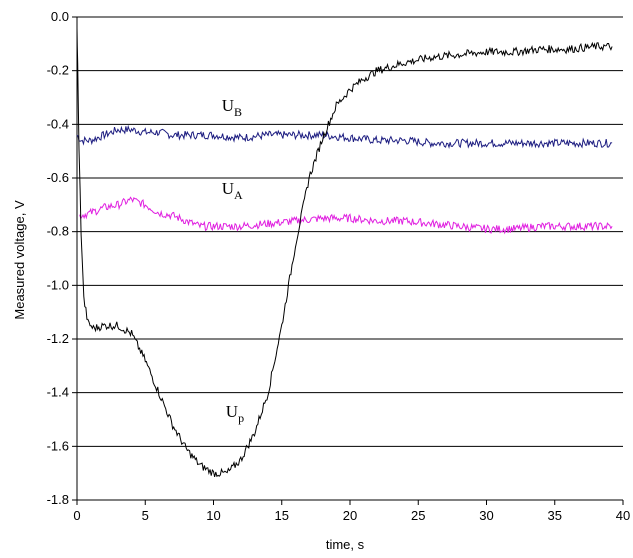 The height and width of the screenshot is (558, 633). I want to click on y-tick-label: -1.6, so click(58, 445).